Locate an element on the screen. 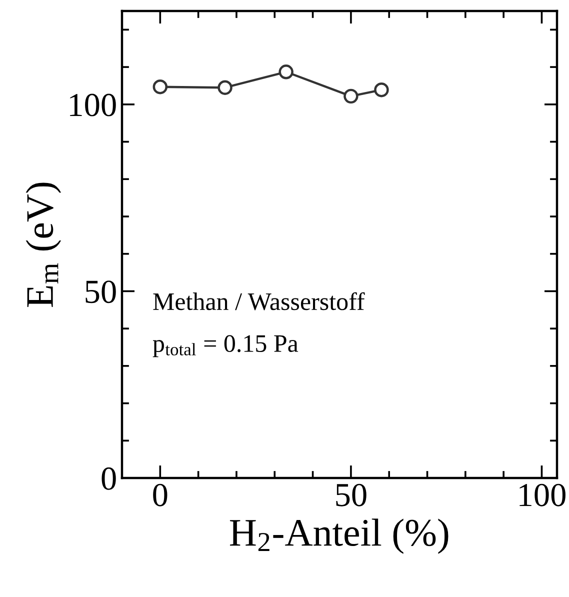 Image resolution: width=569 pixels, height=597 pixels. y-tick-label: 100 is located at coordinates (93, 105).